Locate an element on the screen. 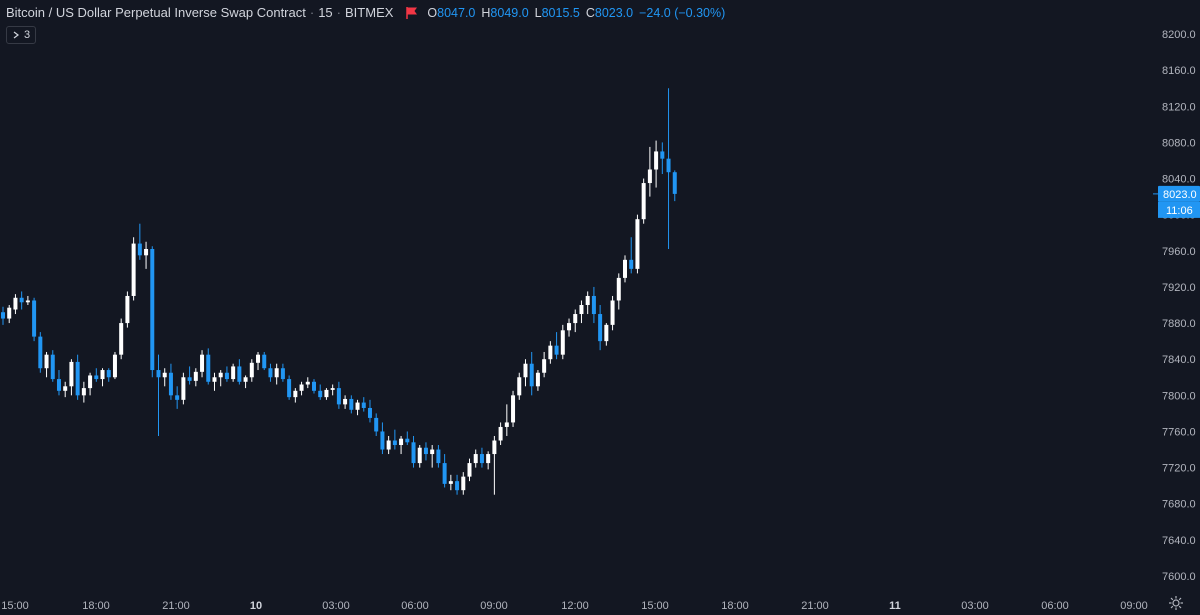 Image resolution: width=1200 pixels, height=615 pixels. chevron-right-icon is located at coordinates (16, 35).